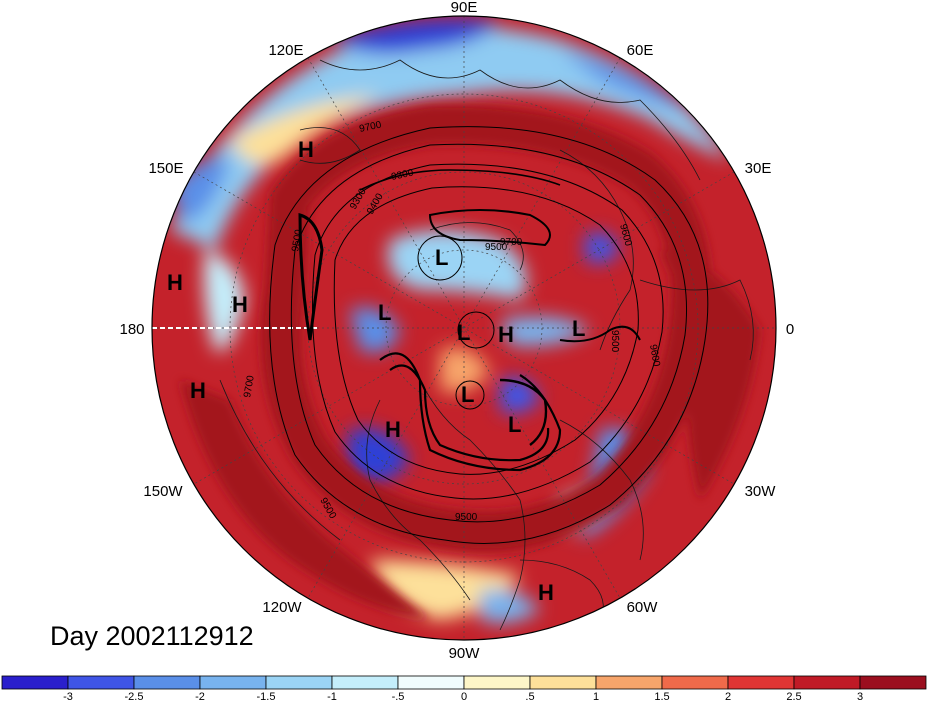 The height and width of the screenshot is (702, 928). I want to click on colorbar-tick-label: -1, so click(332, 696).